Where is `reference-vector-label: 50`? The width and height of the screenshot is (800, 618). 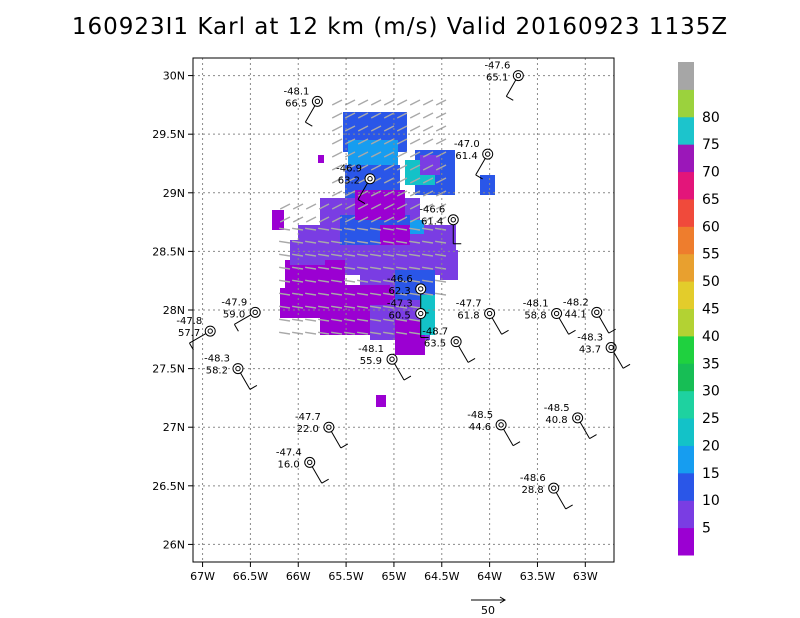
reference-vector-label: 50 is located at coordinates (488, 610).